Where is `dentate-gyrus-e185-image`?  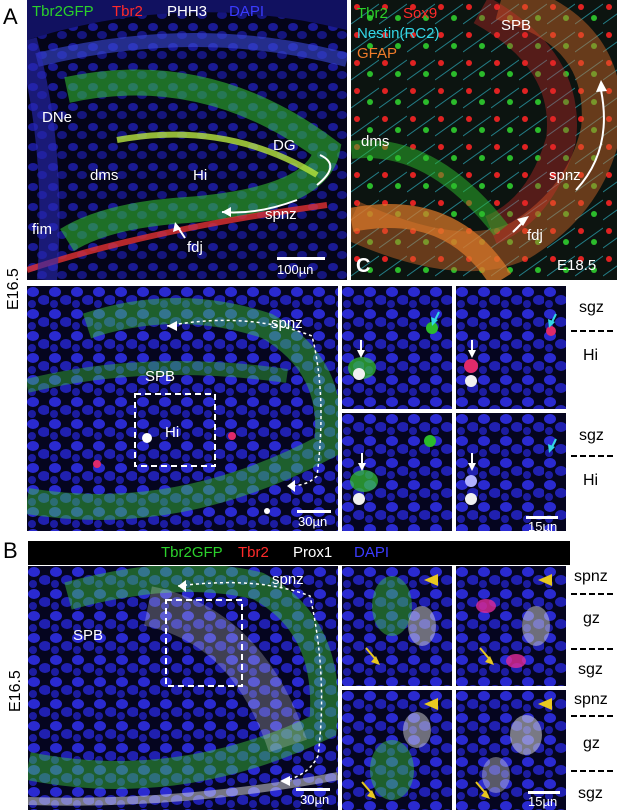
dentate-gyrus-e185-image is located at coordinates (484, 140).